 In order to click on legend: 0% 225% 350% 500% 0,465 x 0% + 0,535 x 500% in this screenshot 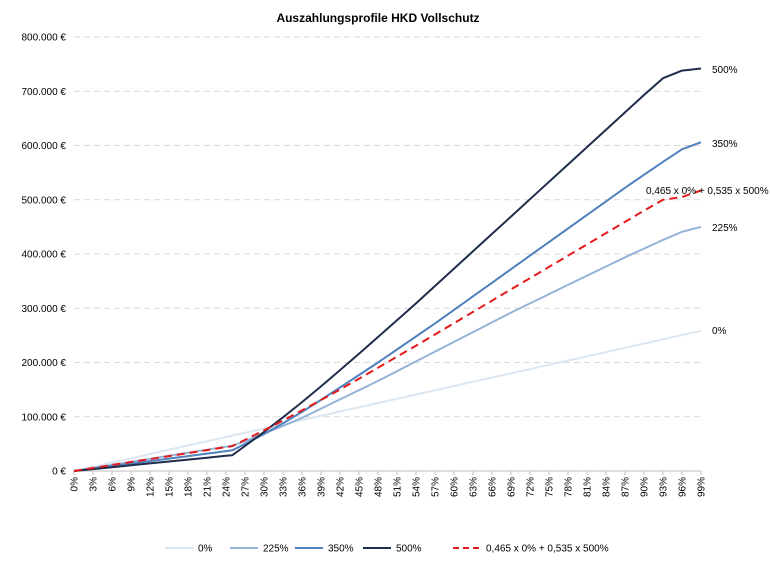, I will do `click(387, 549)`.